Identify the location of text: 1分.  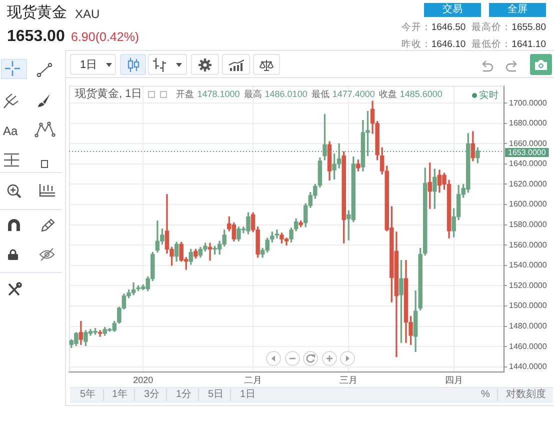
(184, 394).